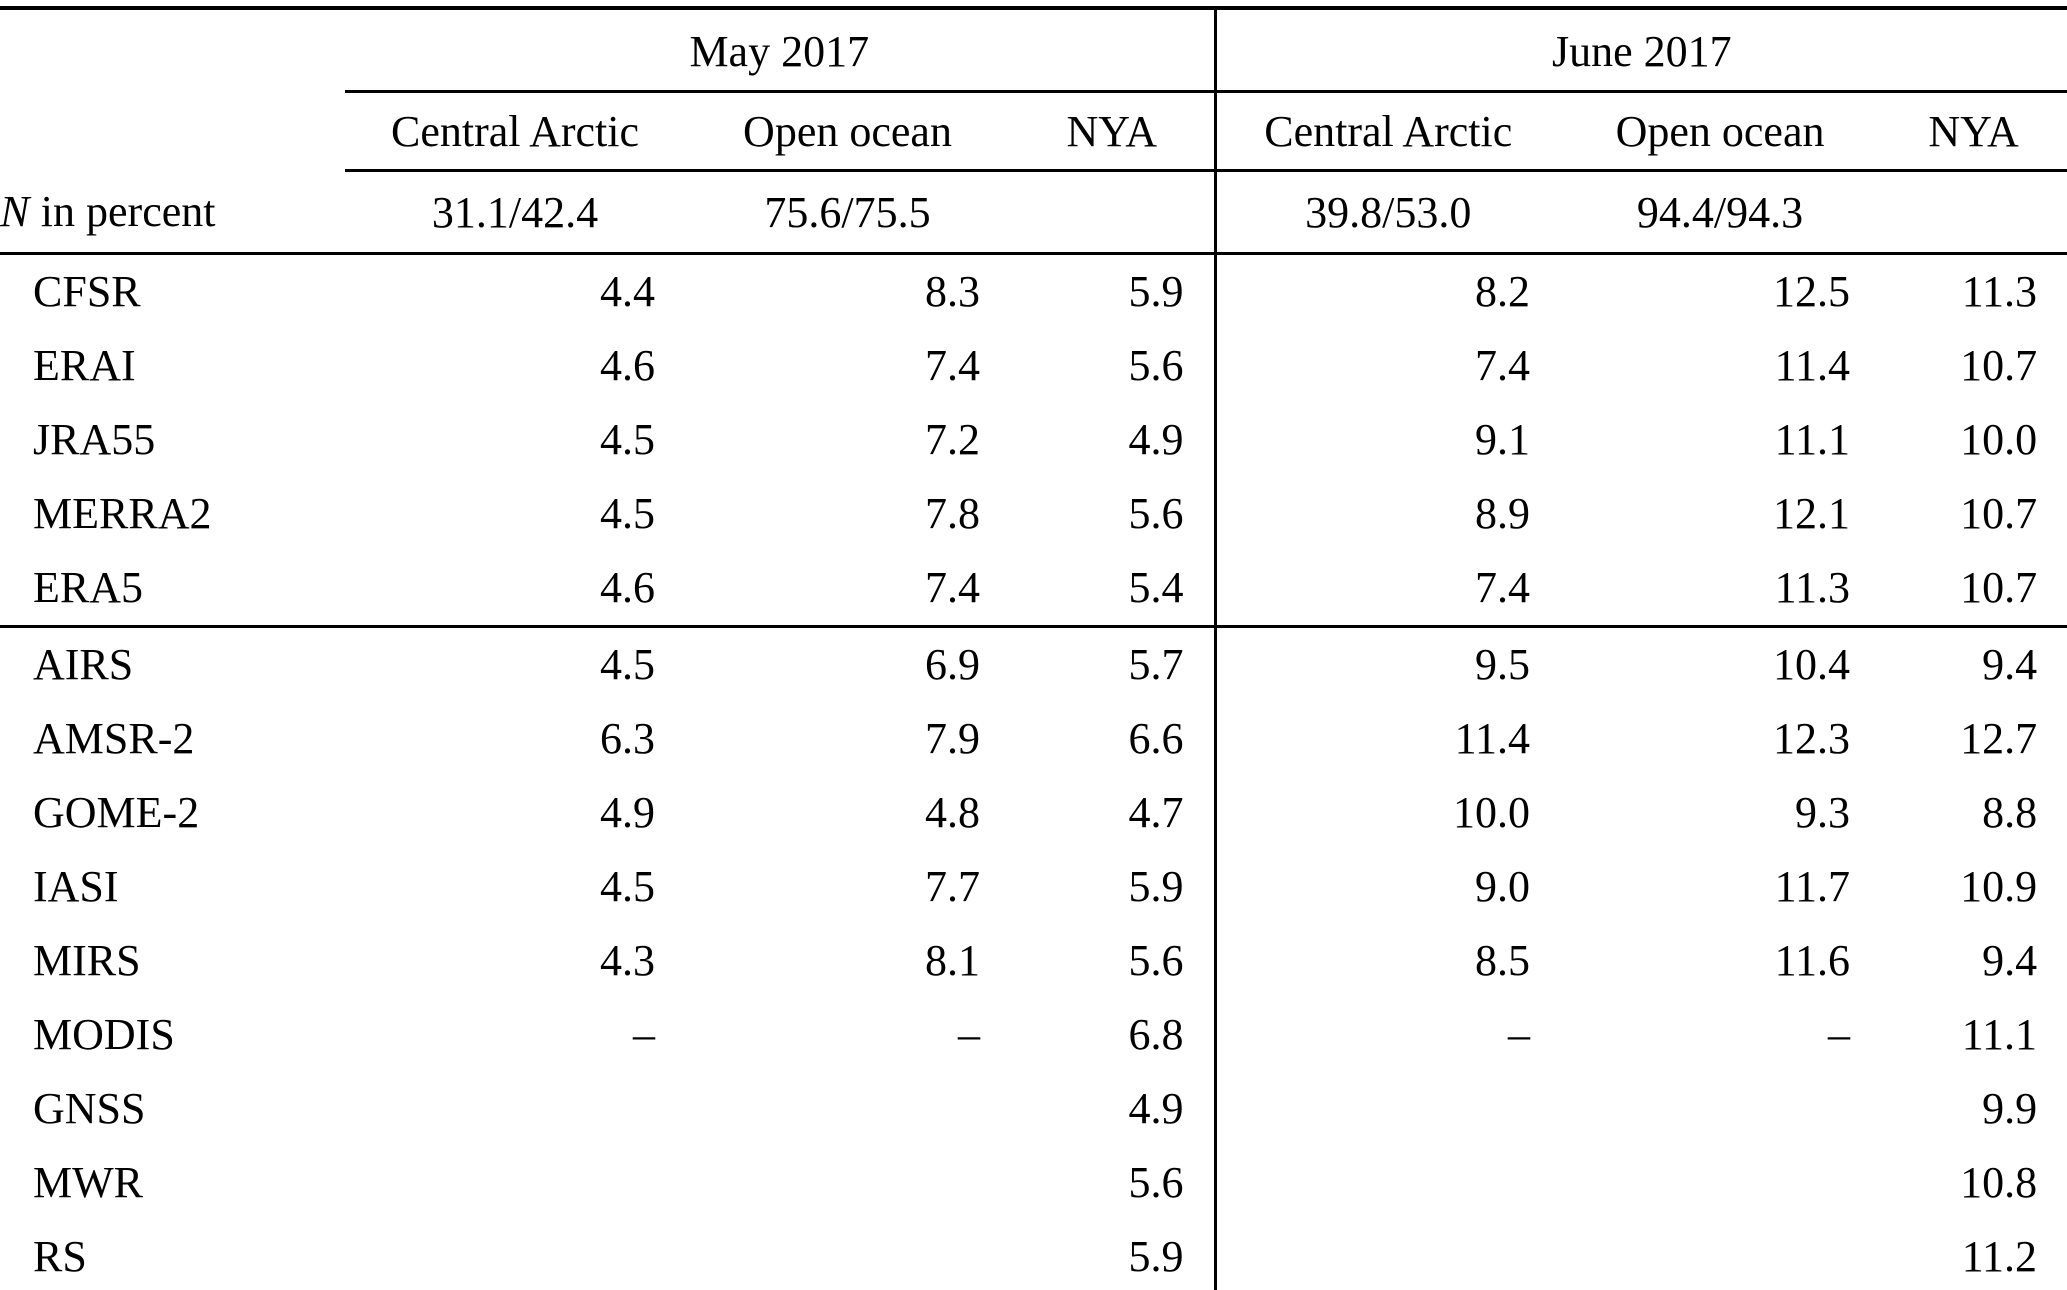  Describe the element at coordinates (1387, 961) in the screenshot. I see `cell-value: 8.5` at that location.